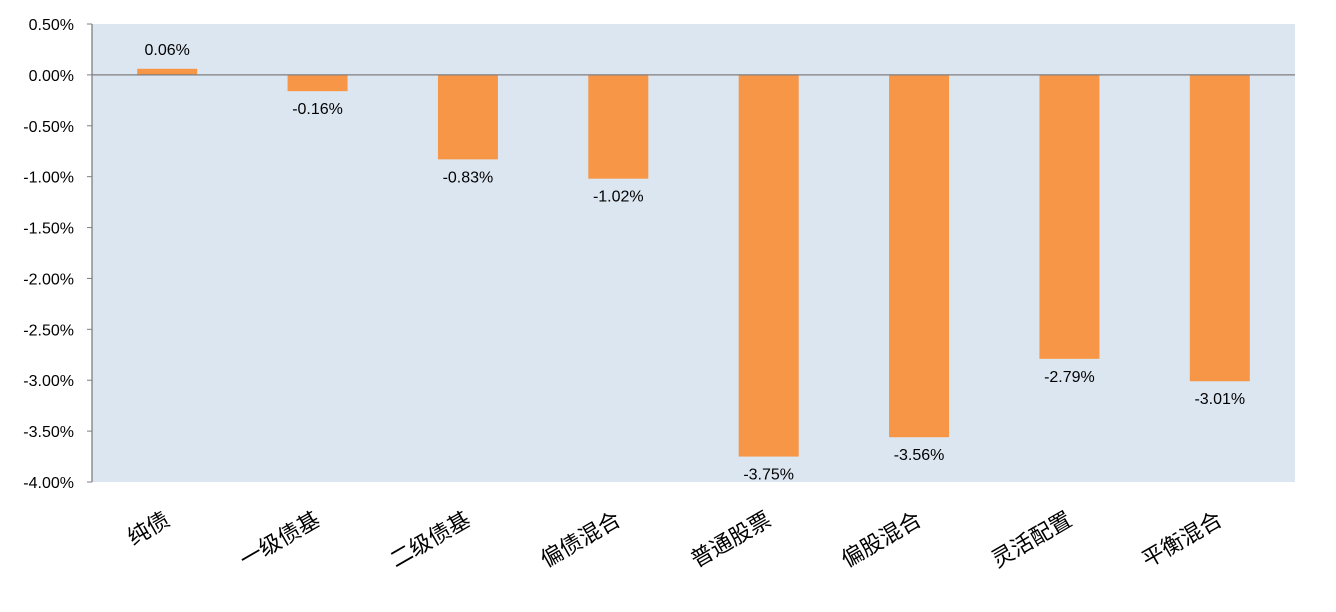  I want to click on y-tick-label: -2.00%, so click(48, 279).